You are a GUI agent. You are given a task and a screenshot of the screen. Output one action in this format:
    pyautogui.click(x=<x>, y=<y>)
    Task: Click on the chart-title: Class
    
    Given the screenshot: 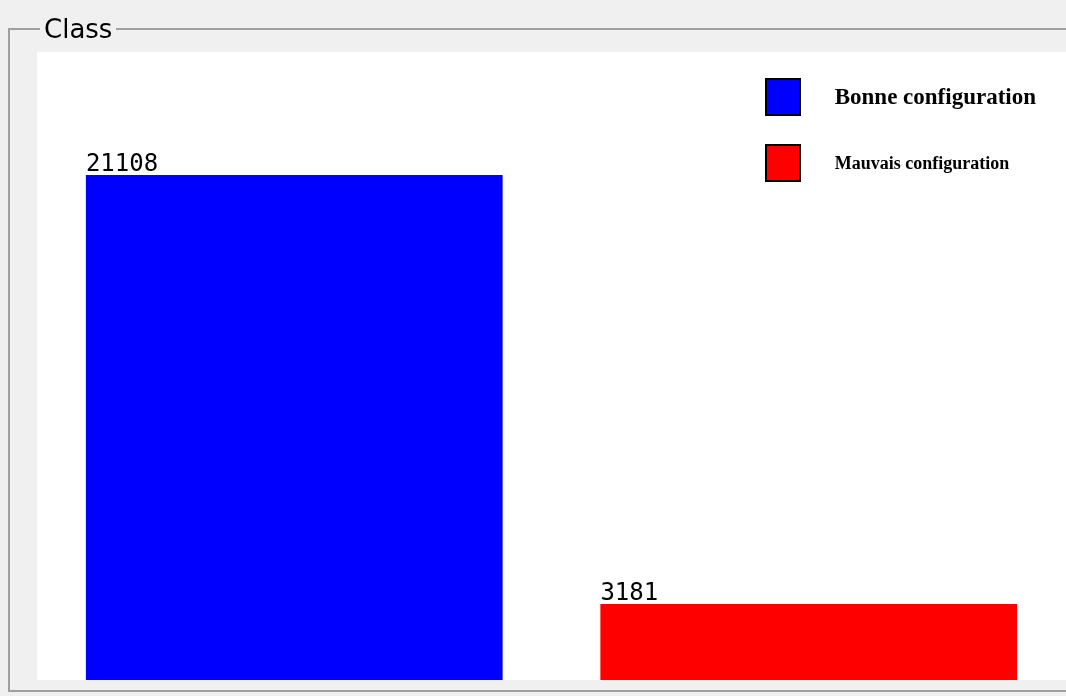 What is the action you would take?
    pyautogui.click(x=78, y=29)
    